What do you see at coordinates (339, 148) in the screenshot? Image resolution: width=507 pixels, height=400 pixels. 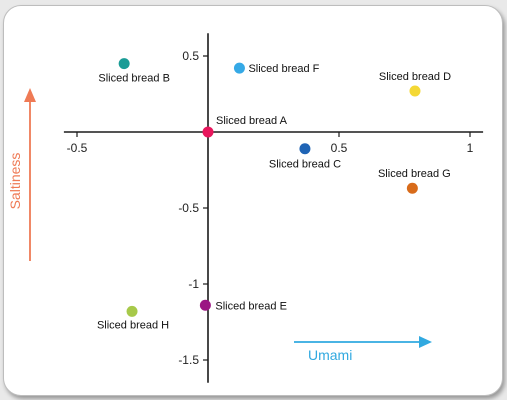 I see `x-tick-label: 0.5` at bounding box center [339, 148].